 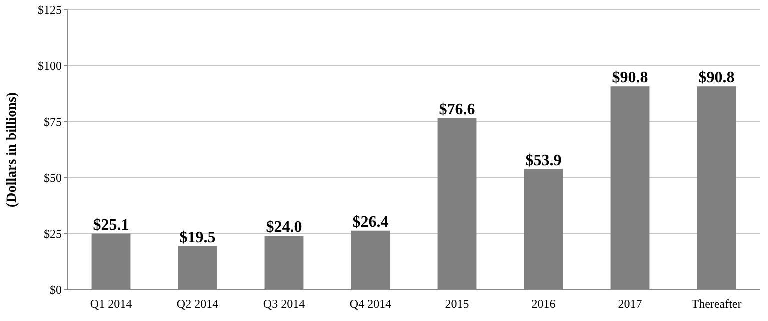 What do you see at coordinates (50, 10) in the screenshot?
I see `y-tick-label: $125` at bounding box center [50, 10].